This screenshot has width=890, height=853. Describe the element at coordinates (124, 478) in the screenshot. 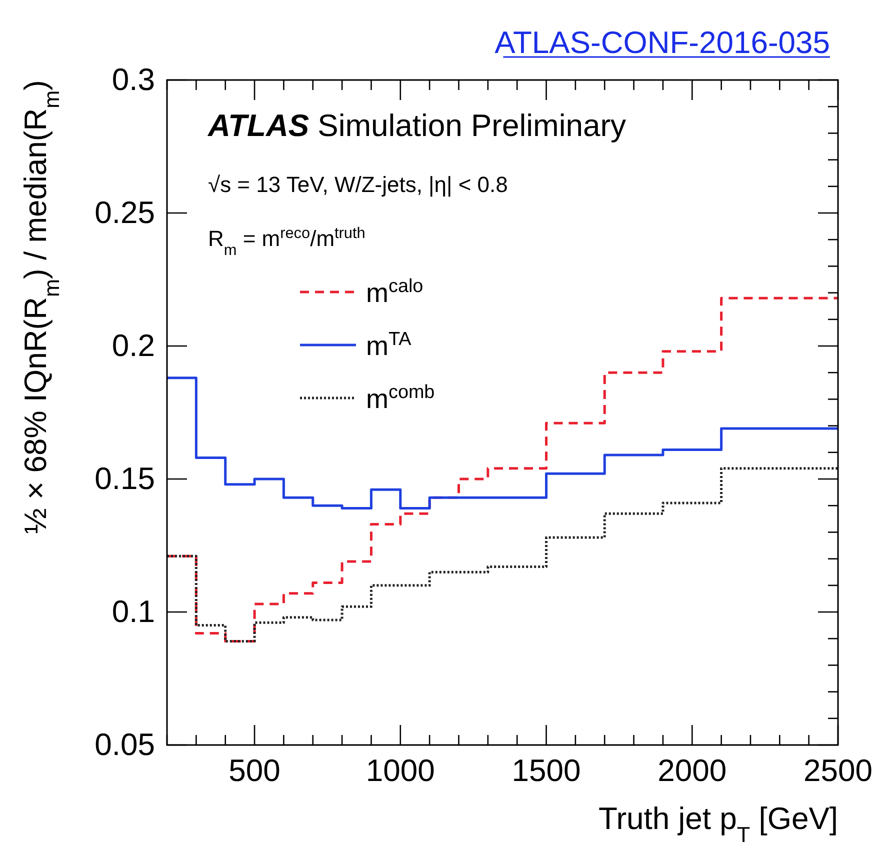

I see `y-tick-label: 0.15` at that location.